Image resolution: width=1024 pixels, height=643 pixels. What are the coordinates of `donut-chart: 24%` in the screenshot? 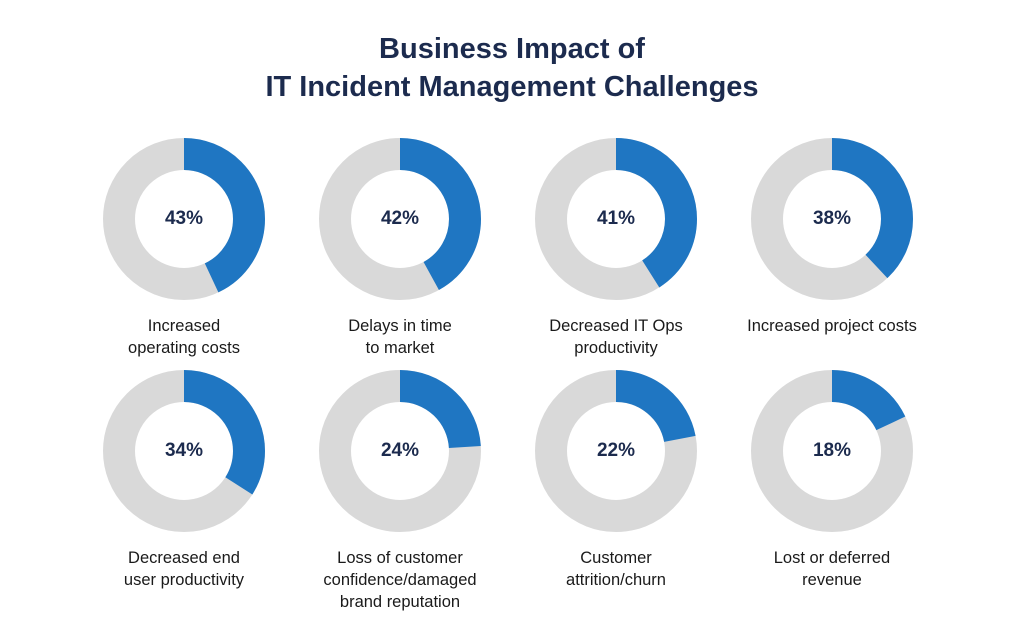 It's located at (400, 451).